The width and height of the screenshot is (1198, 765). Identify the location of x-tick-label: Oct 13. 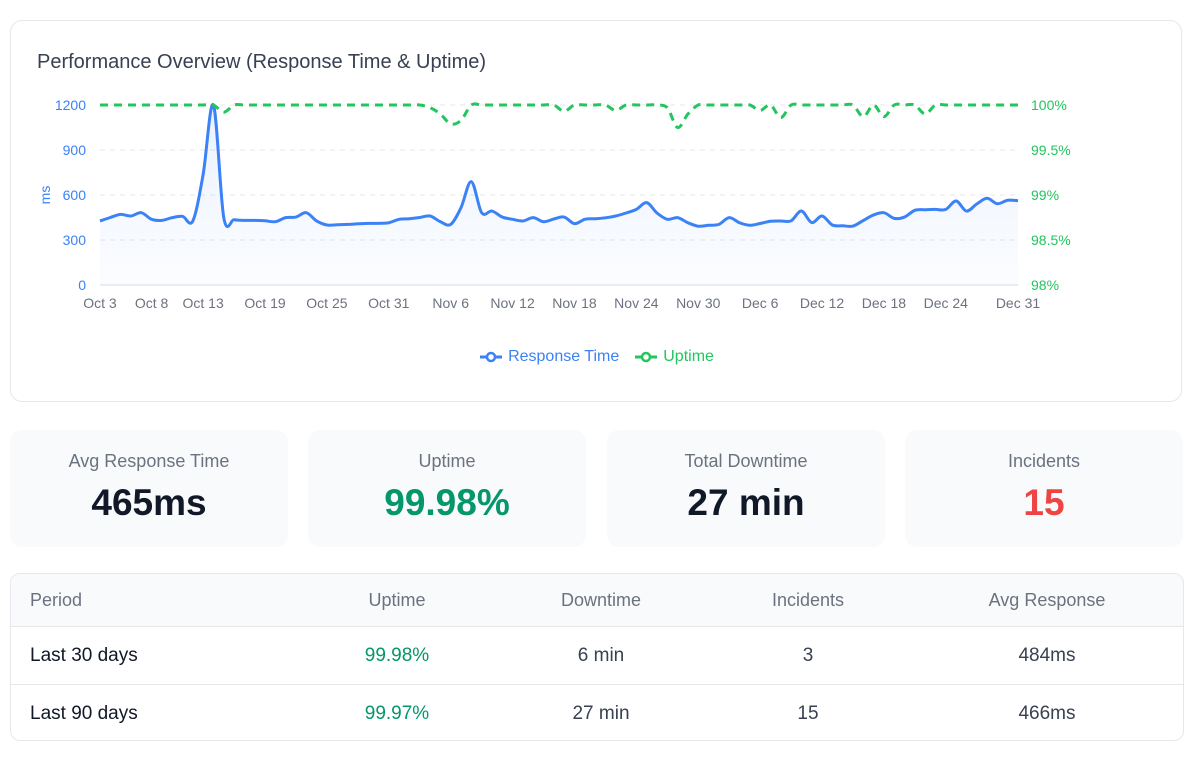
(203, 303).